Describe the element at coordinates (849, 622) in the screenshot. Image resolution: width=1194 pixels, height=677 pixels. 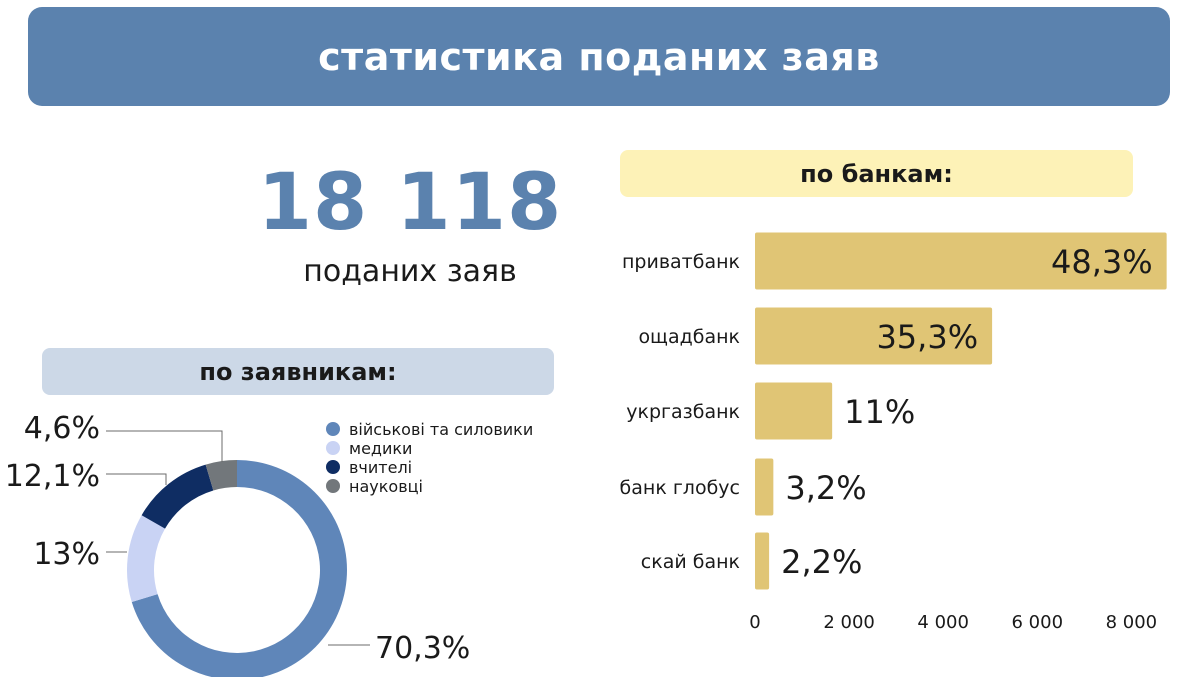
I see `x-tick-label-1: 2 000` at that location.